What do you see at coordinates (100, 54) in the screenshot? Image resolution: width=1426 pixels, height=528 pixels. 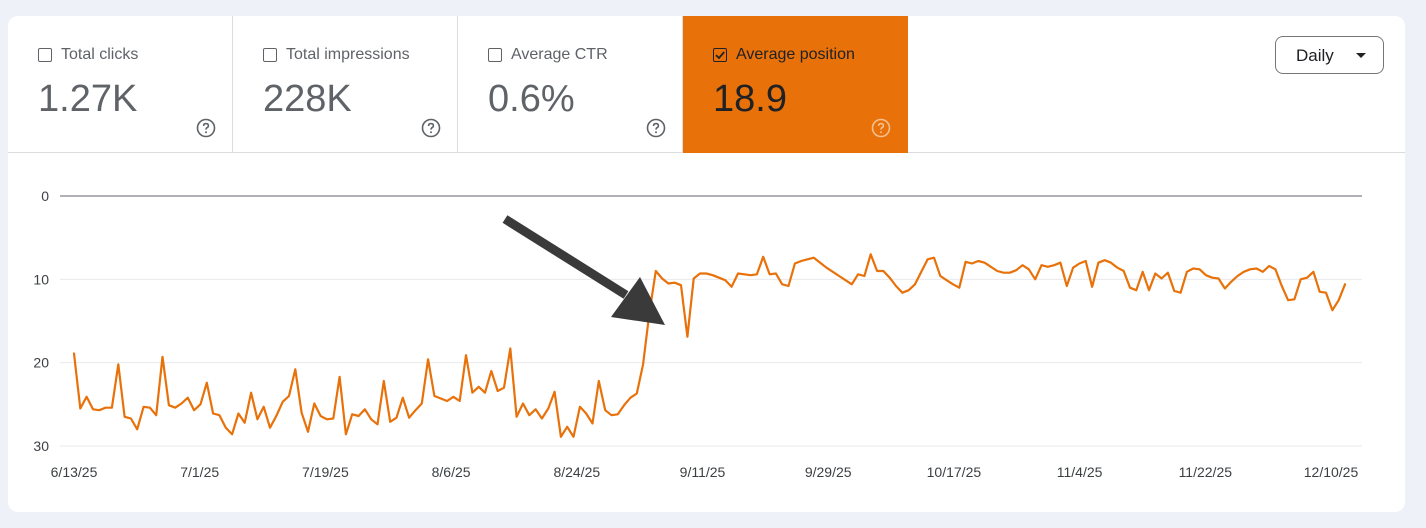 I see `metric-label: Total clicks` at bounding box center [100, 54].